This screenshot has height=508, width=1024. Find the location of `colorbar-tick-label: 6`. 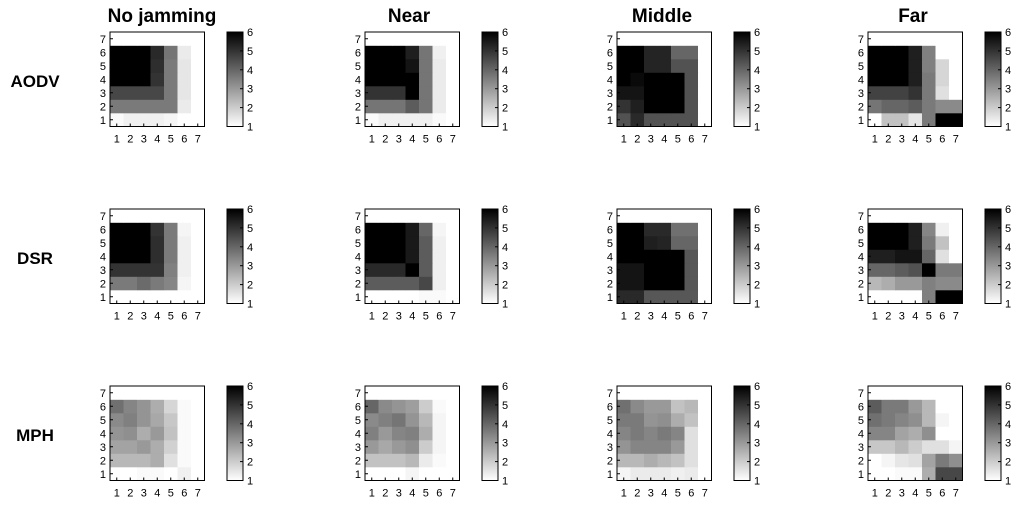

colorbar-tick-label: 6 is located at coordinates (757, 387).